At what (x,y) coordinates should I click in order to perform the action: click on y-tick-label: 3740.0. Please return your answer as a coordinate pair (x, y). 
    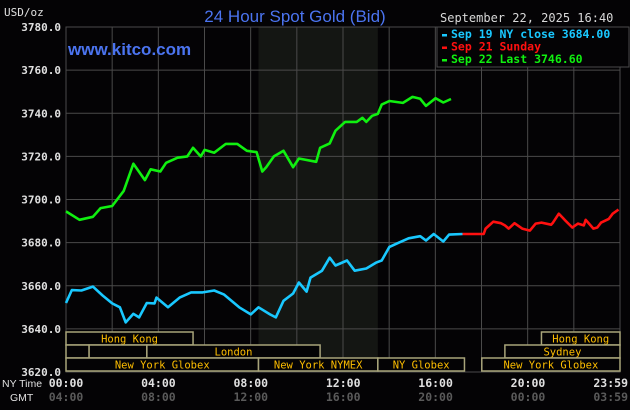
    Looking at the image, I should click on (41, 113).